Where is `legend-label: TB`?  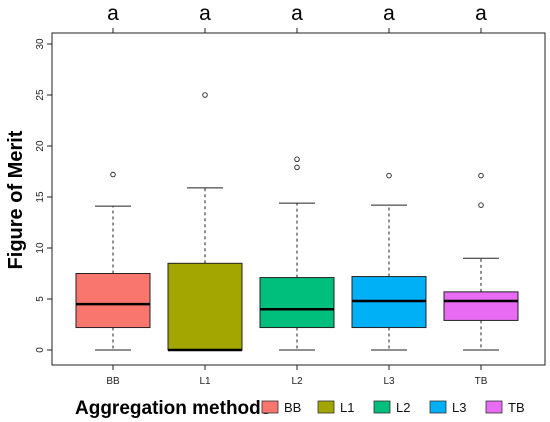
legend-label: TB is located at coordinates (516, 407).